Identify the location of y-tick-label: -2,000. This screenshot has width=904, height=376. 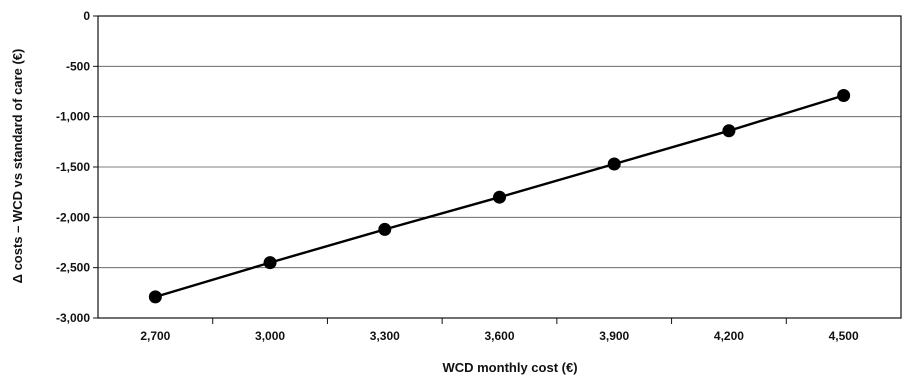
(73, 217).